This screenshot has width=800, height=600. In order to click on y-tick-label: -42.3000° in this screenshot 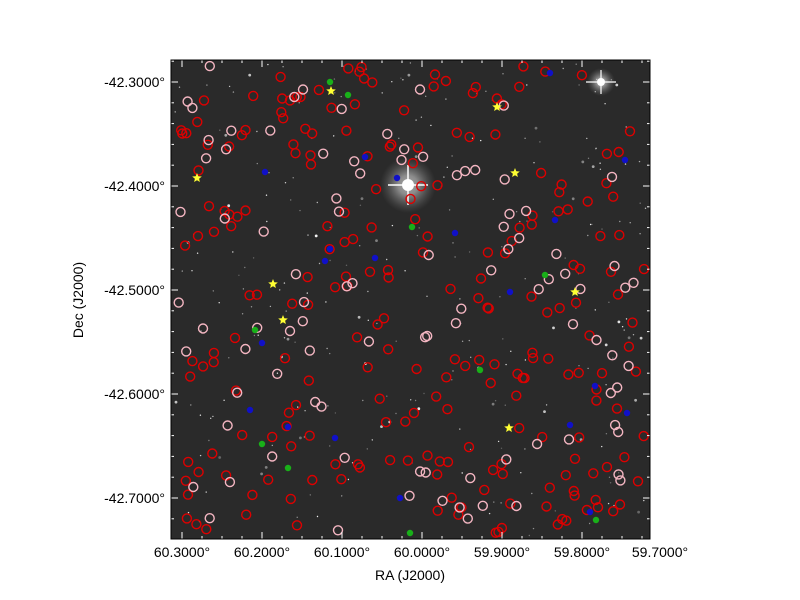, I will do `click(134, 82)`.